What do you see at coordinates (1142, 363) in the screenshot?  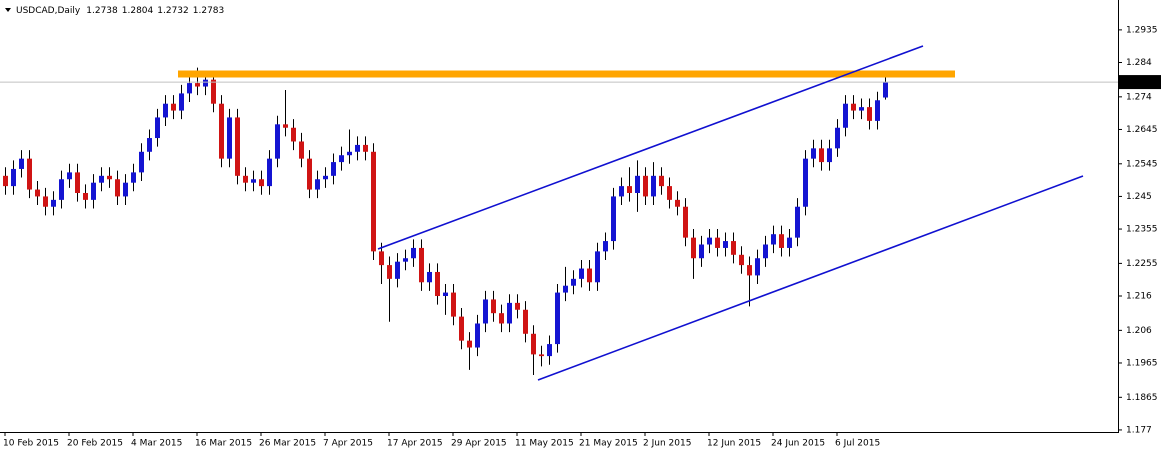 I see `y-tick-label: 1.1965` at bounding box center [1142, 363].